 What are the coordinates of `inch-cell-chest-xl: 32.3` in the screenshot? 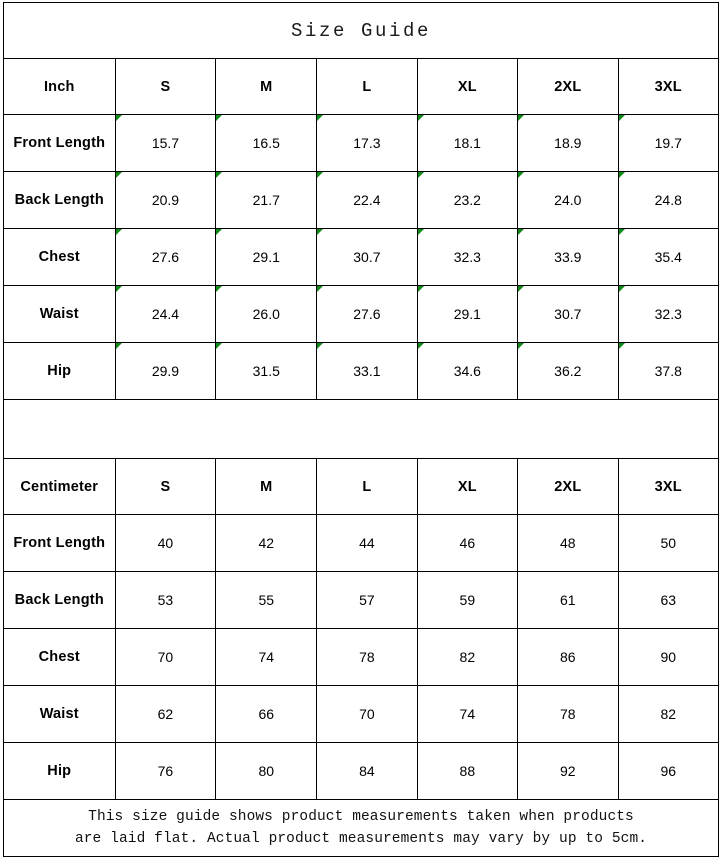 It's located at (467, 257).